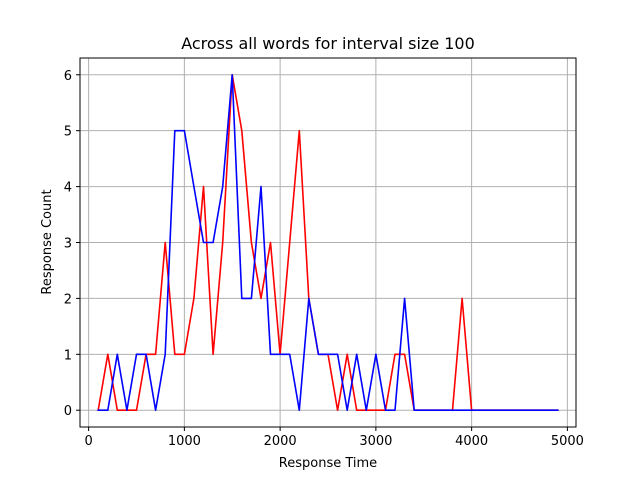 The width and height of the screenshot is (640, 480). I want to click on y-tick-label: 5, so click(68, 132).